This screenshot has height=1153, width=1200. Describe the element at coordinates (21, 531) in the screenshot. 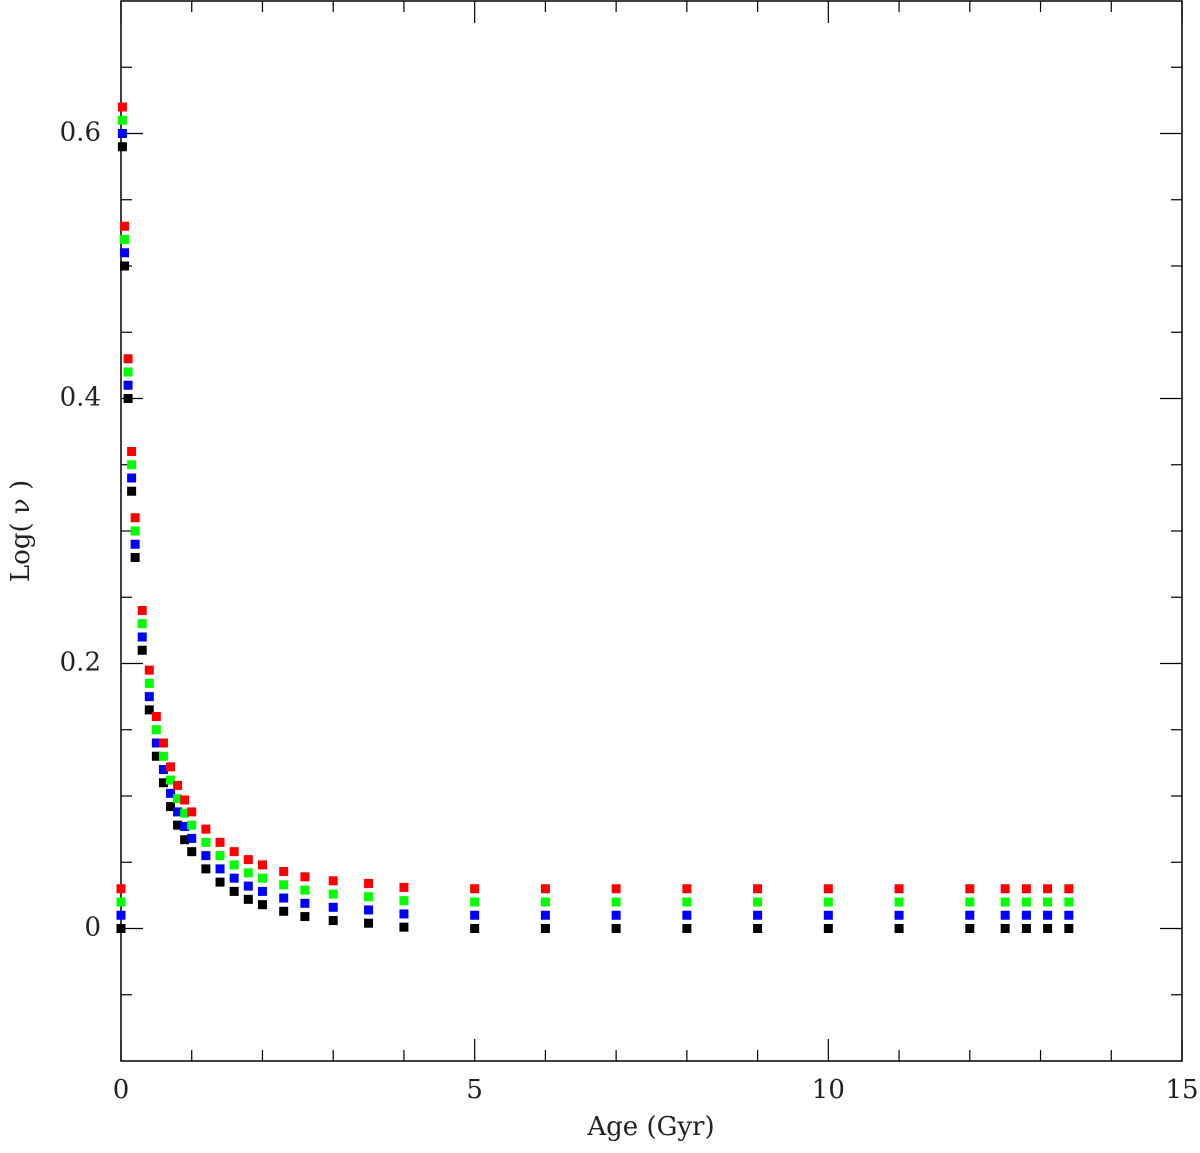

I see `y-axis-label: Log( ν )` at that location.